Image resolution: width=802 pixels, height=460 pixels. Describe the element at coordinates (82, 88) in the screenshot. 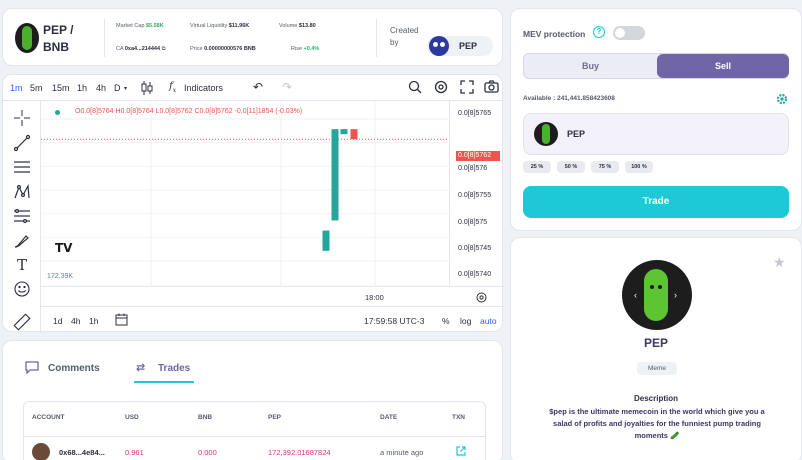

I see `interval-1h: 1h` at that location.